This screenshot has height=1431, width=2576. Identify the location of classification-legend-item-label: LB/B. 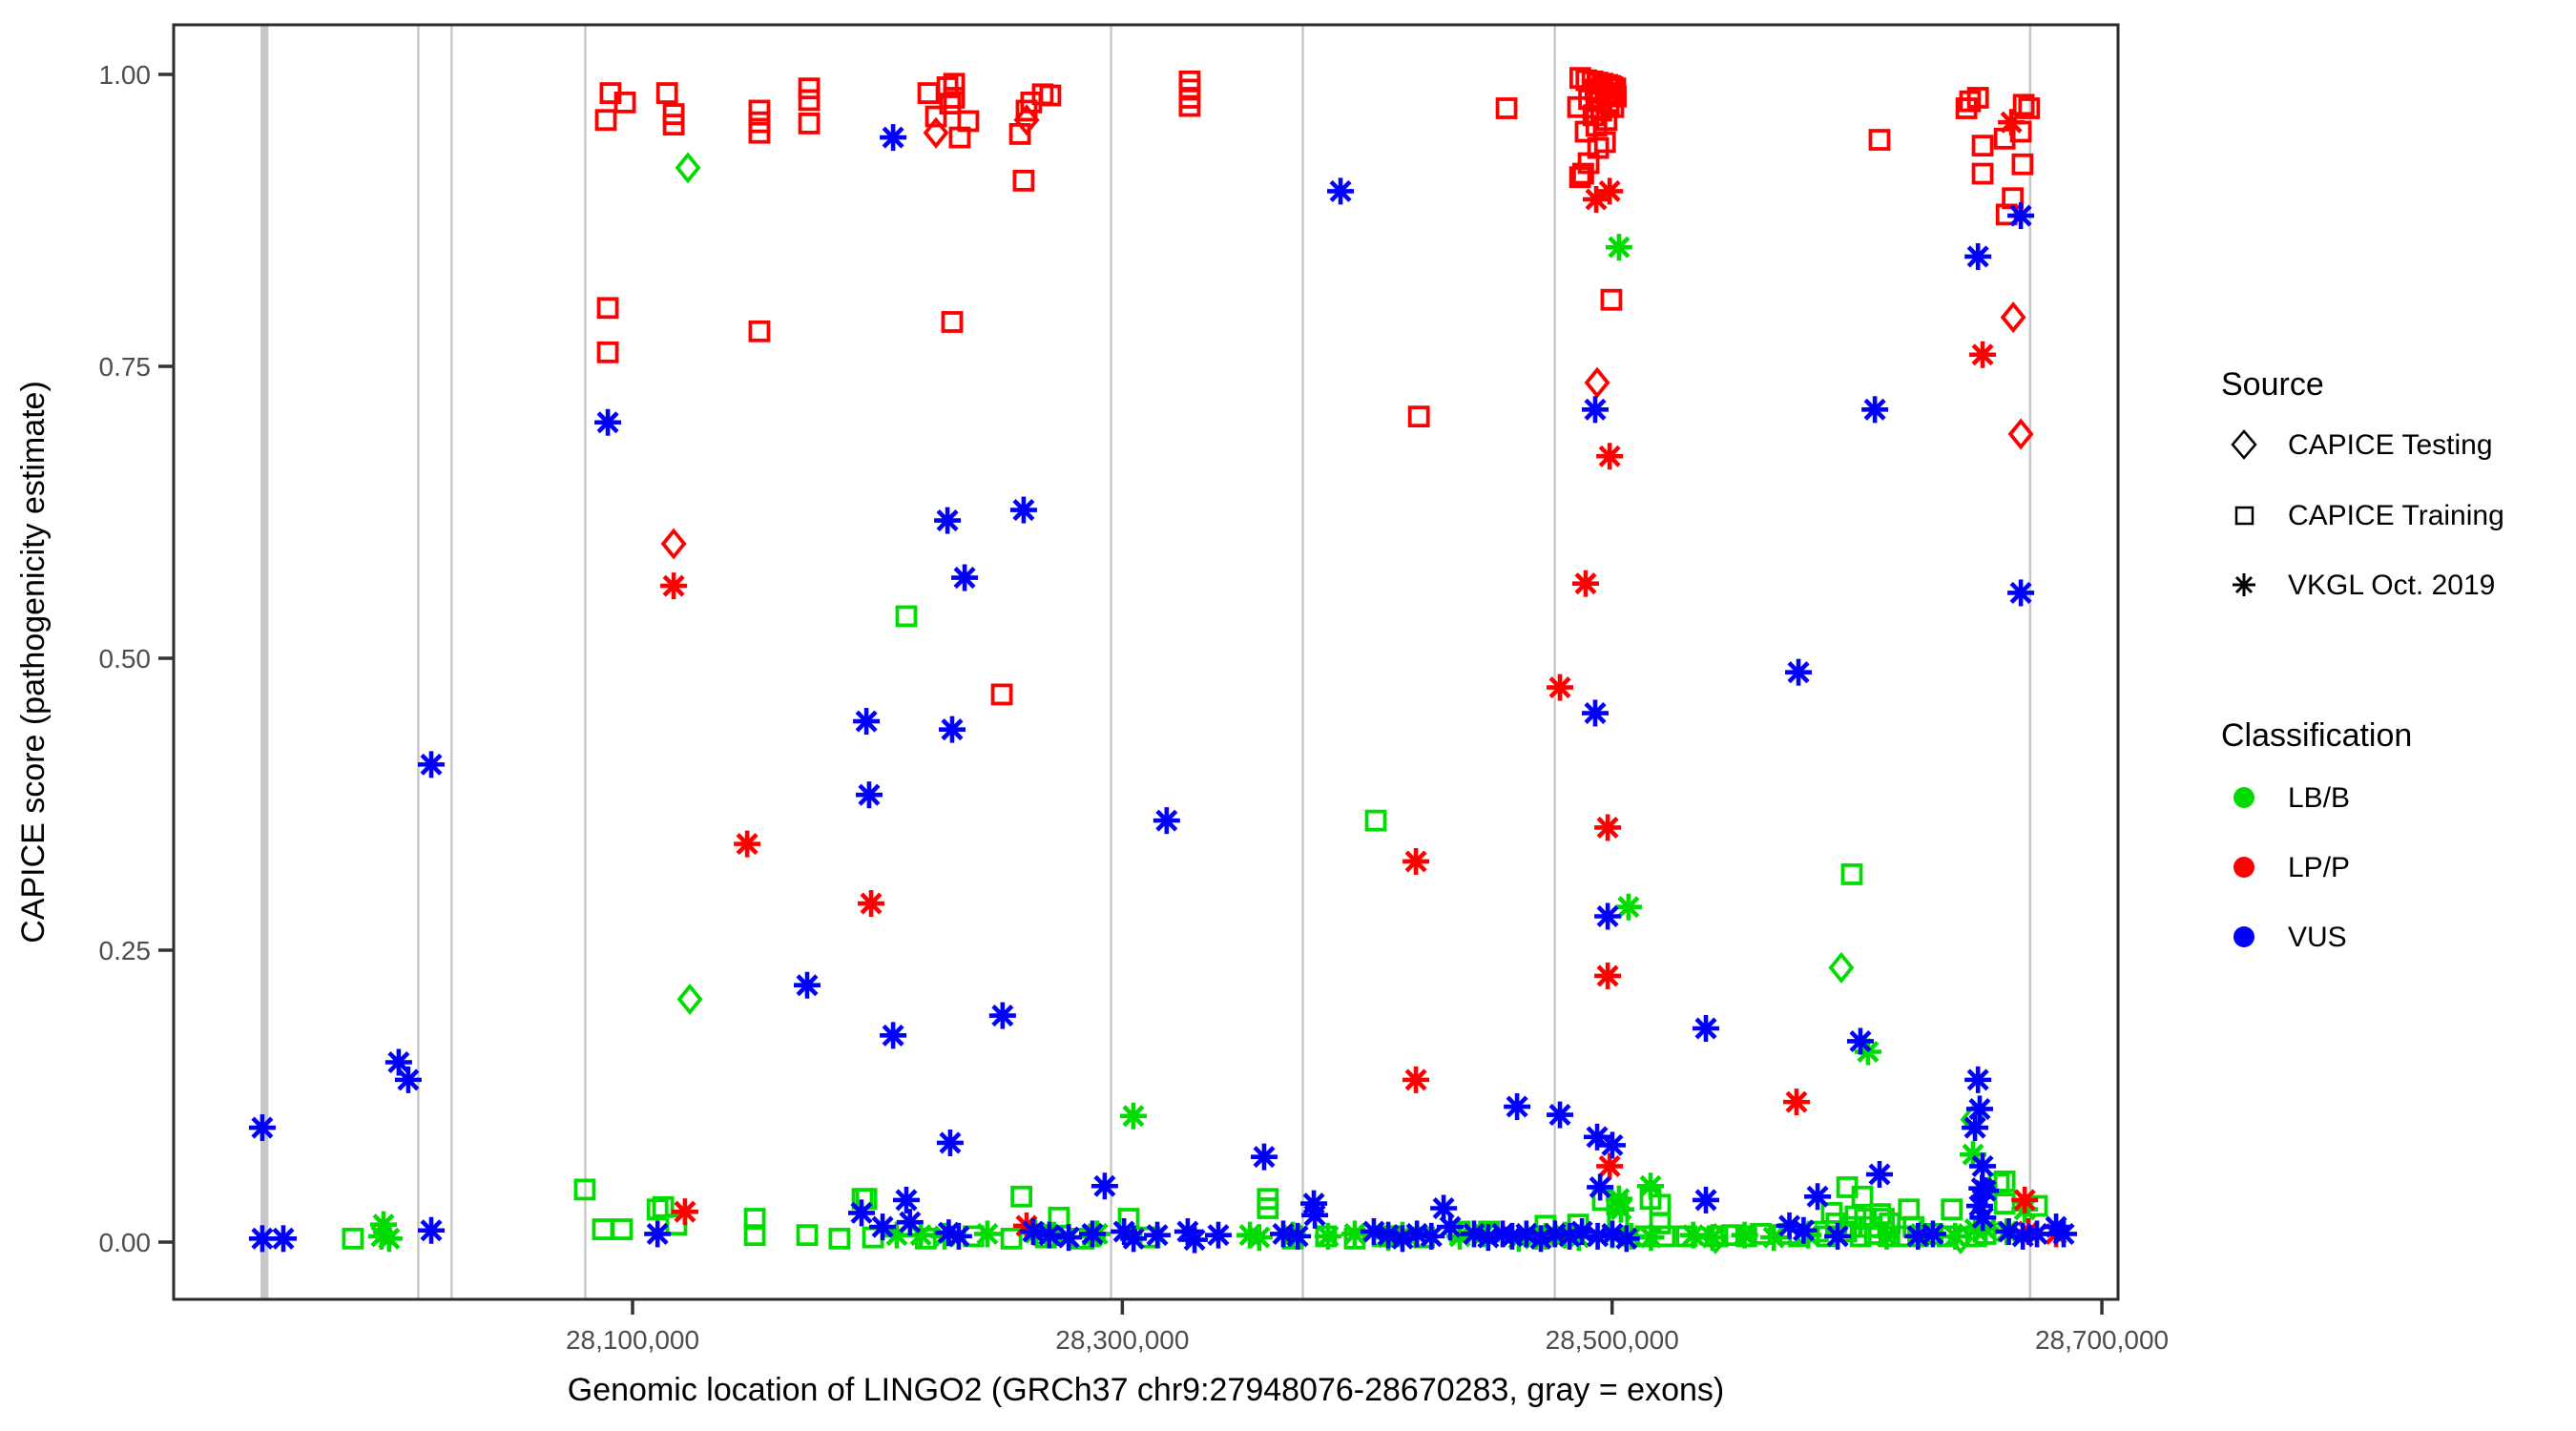
(2319, 798).